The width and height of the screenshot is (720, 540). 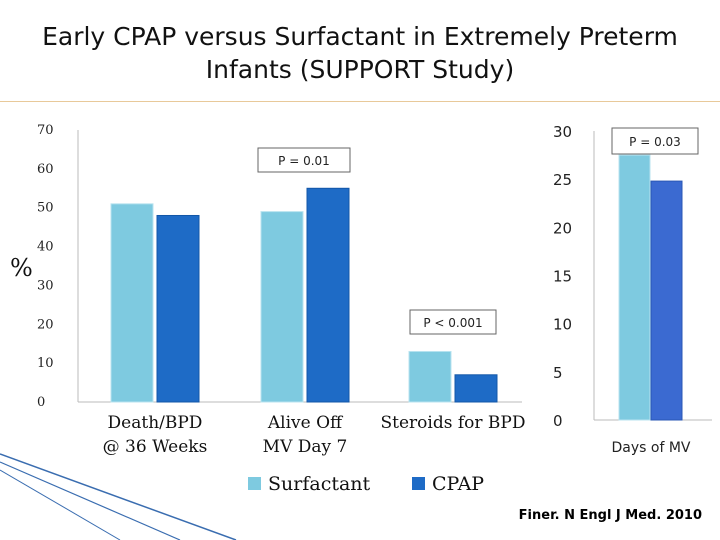 I want to click on p-value-label: P < 0.001, so click(x=452, y=323).